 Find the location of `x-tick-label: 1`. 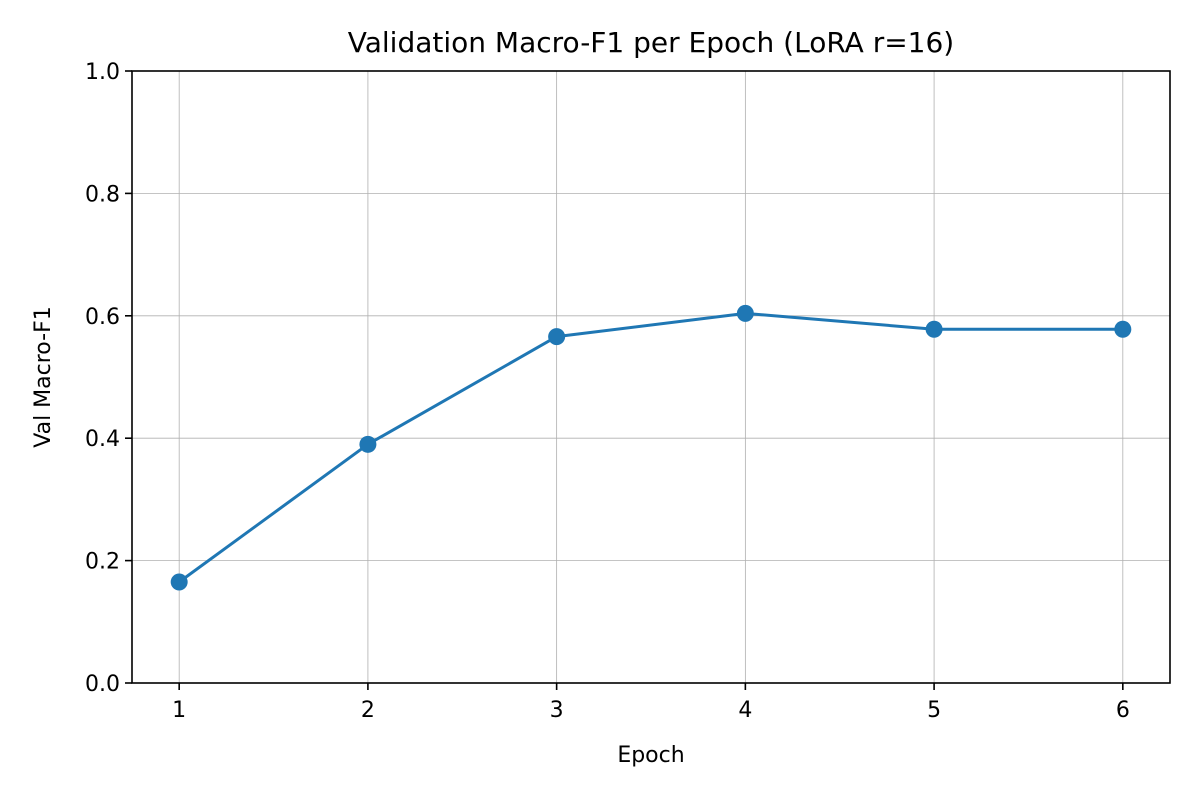

x-tick-label: 1 is located at coordinates (179, 710).